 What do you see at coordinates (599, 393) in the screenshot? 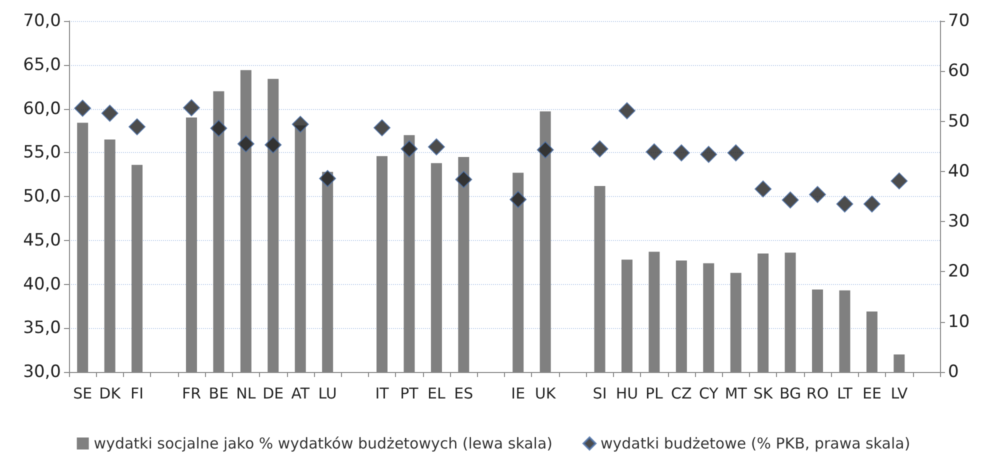
I see `x-tick-label: SI` at bounding box center [599, 393].